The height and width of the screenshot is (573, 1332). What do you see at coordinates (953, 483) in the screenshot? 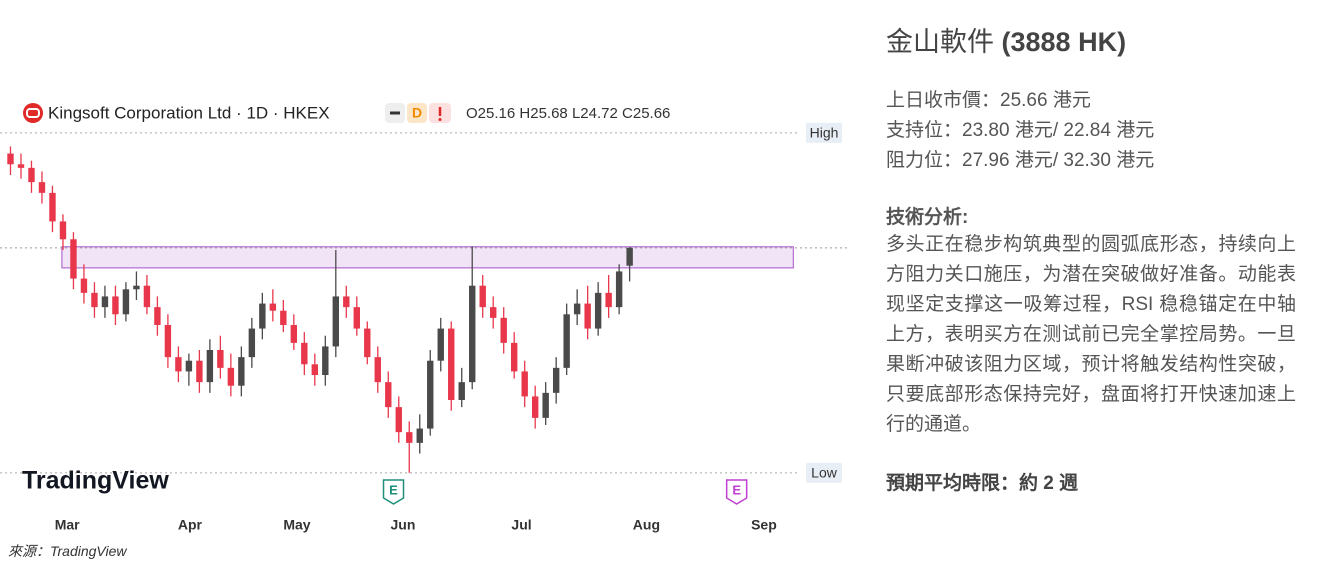
I see `horizon-label: 預期平均時限：` at bounding box center [953, 483].